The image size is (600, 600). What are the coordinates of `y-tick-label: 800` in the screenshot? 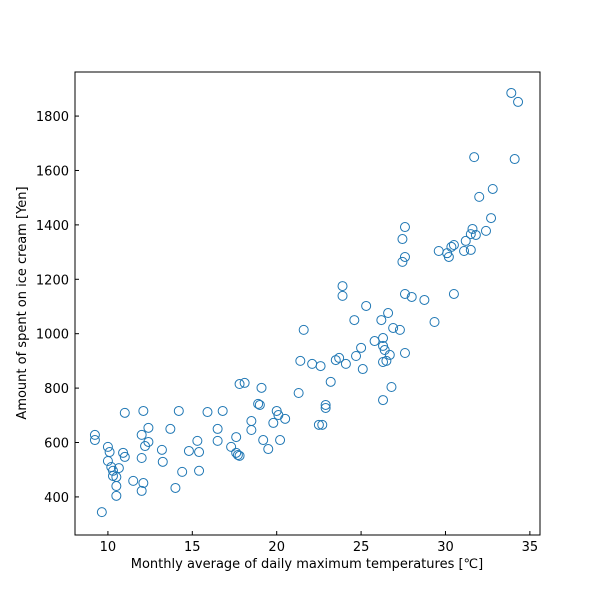 It's located at (56, 389).